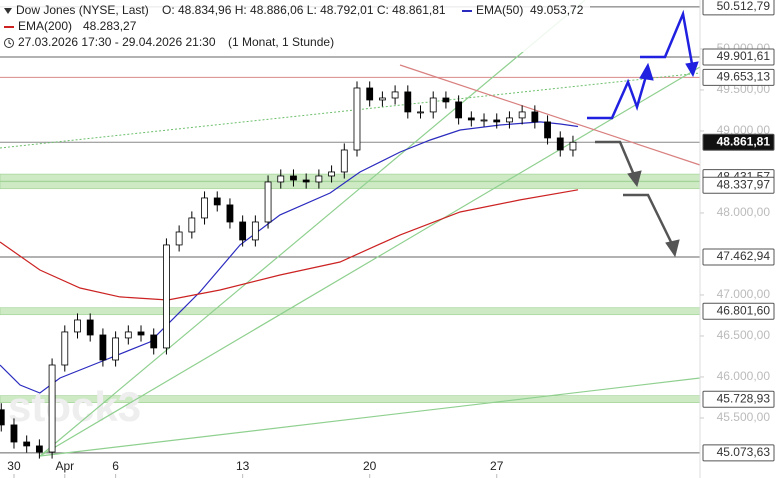  What do you see at coordinates (499, 10) in the screenshot?
I see `legend-label: EMA(50)` at bounding box center [499, 10].